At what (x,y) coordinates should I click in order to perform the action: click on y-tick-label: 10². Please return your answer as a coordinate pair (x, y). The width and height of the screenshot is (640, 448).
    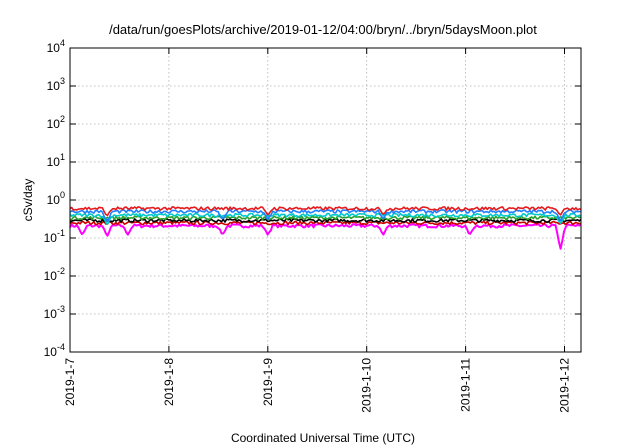
    Looking at the image, I should click on (56, 122).